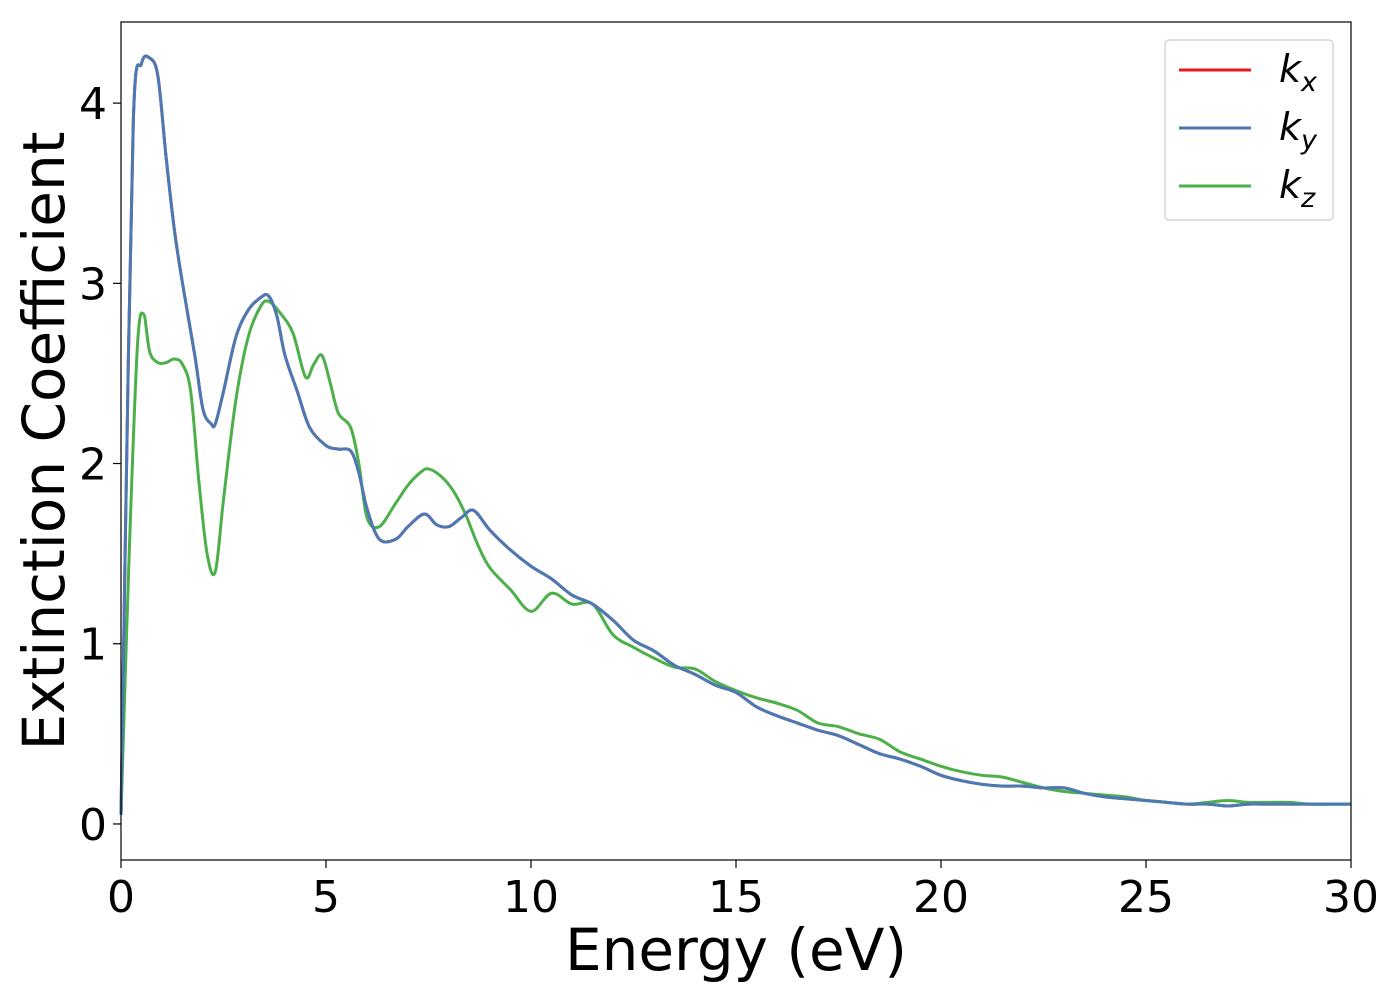 Image resolution: width=1400 pixels, height=1000 pixels. I want to click on x-tick-label: 30, so click(1351, 897).